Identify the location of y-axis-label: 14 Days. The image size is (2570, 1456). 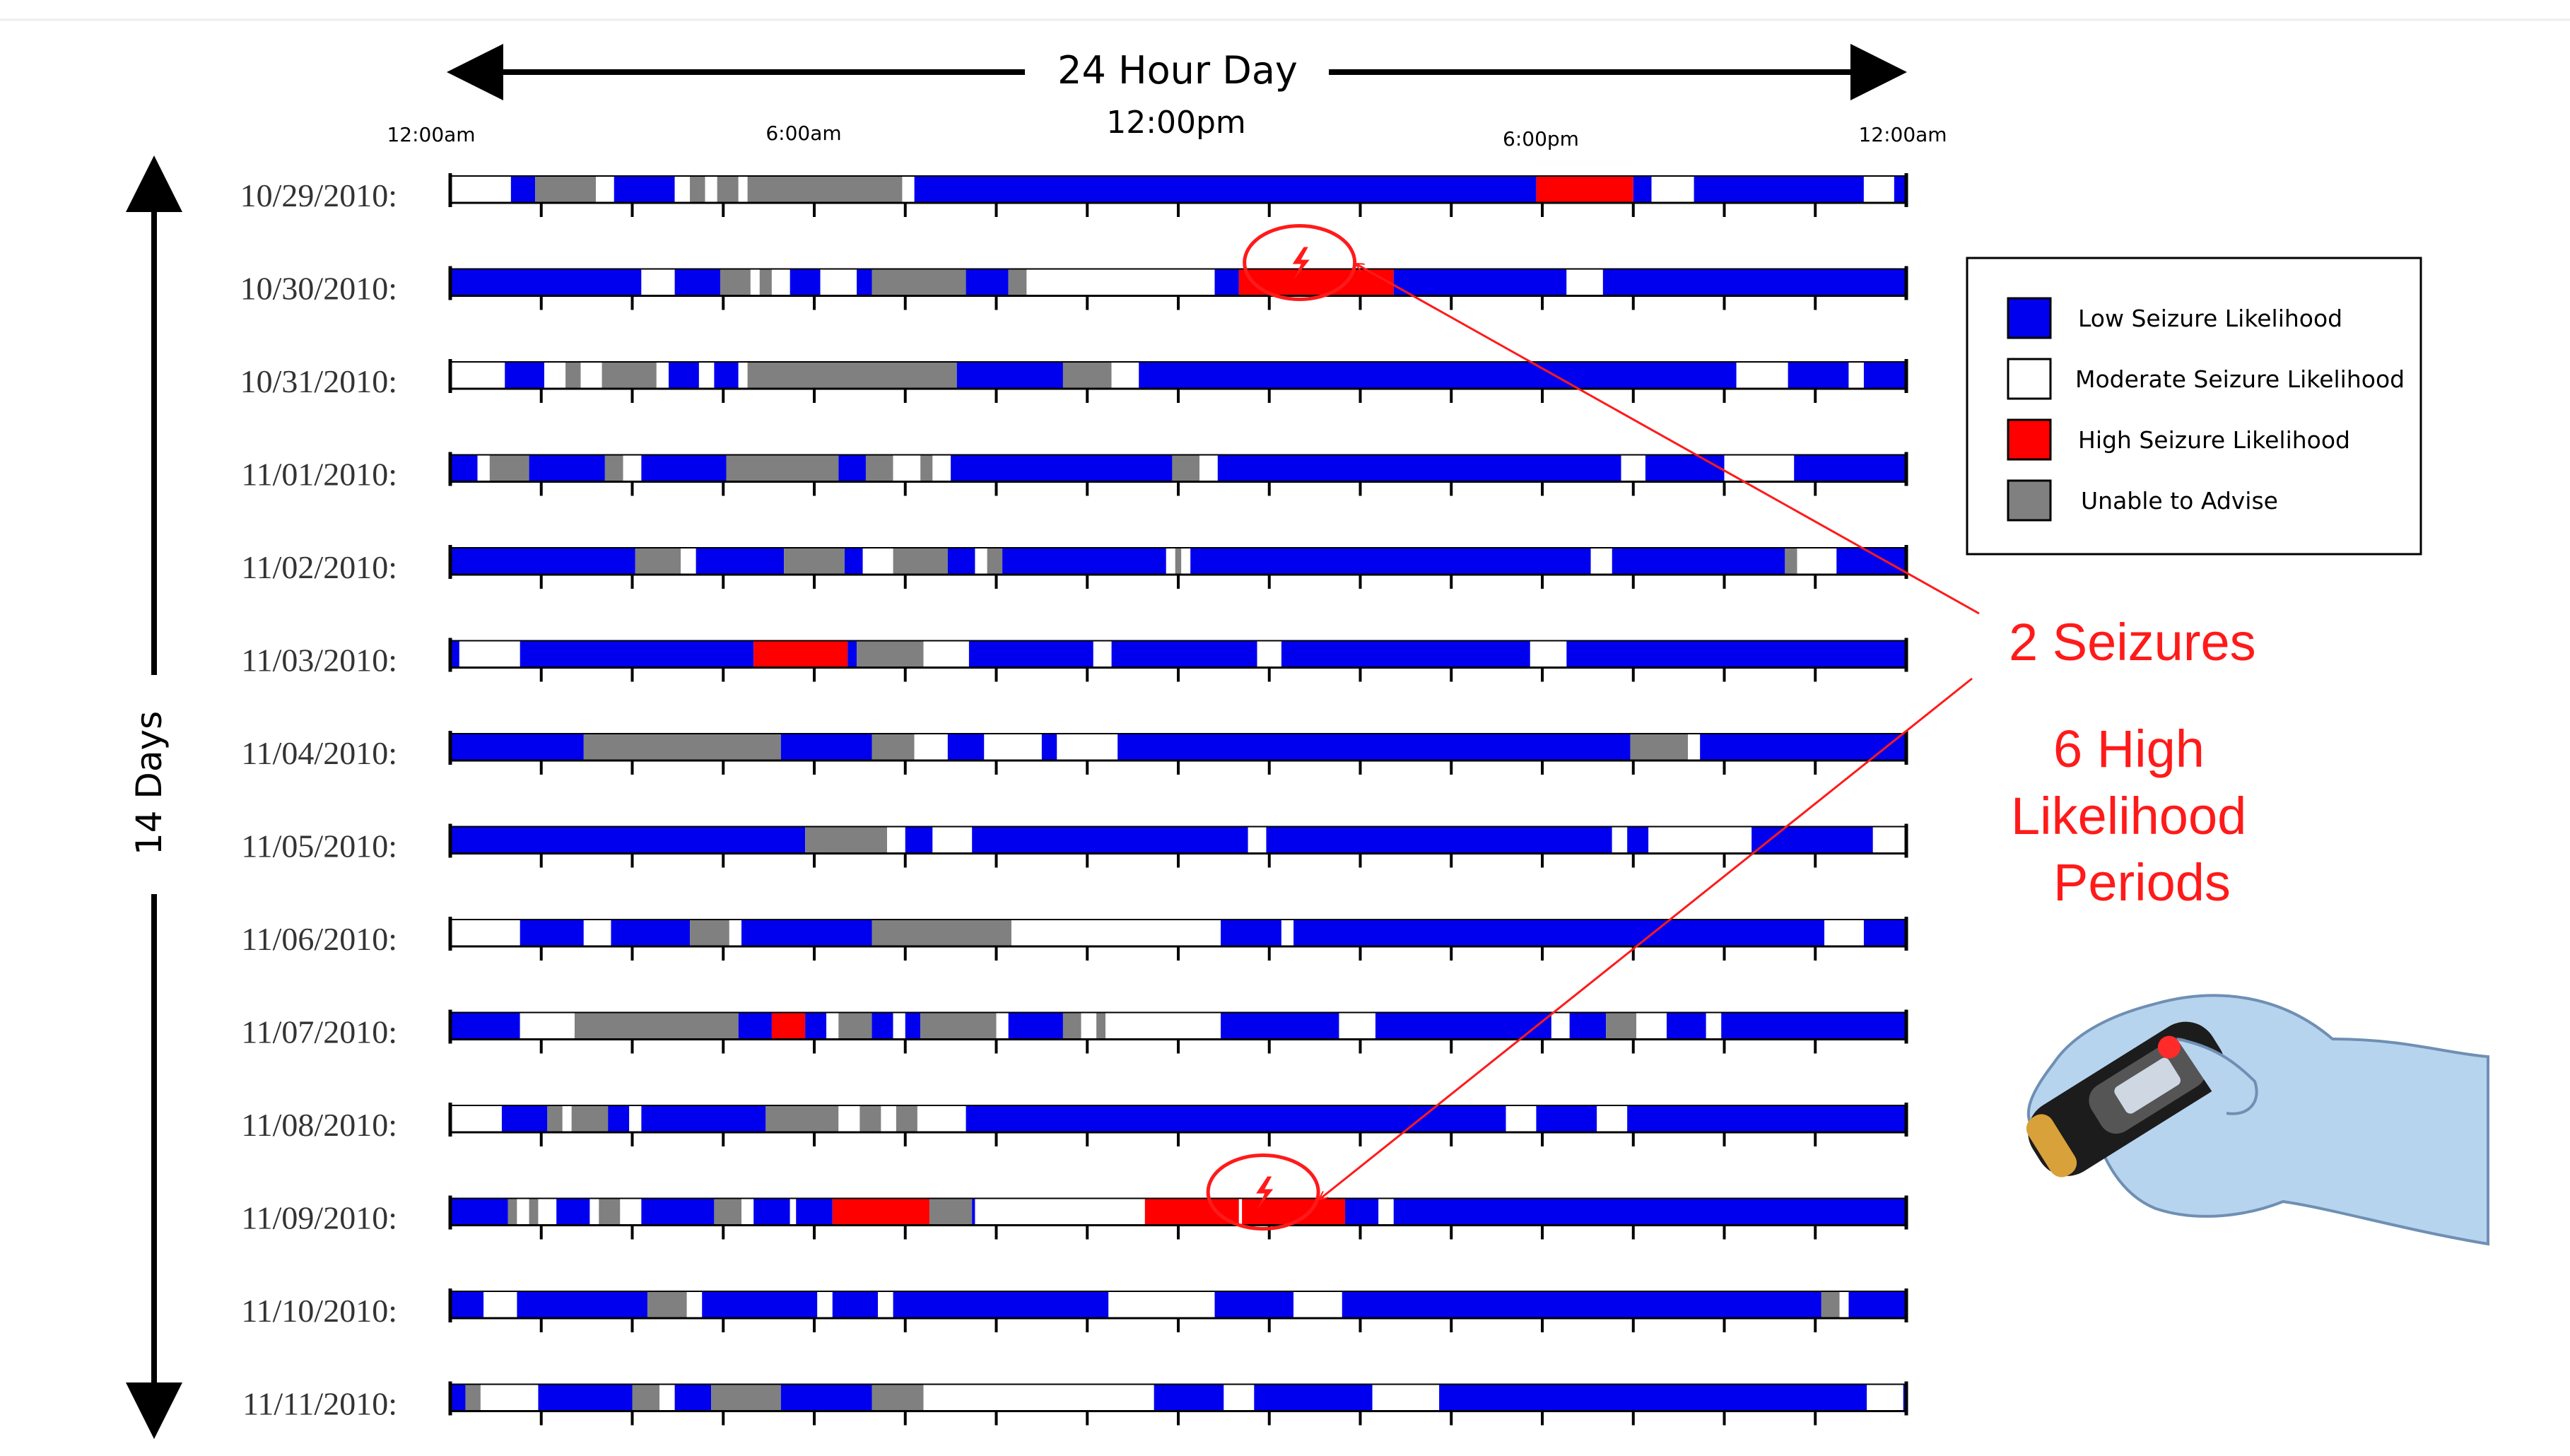
(149, 783).